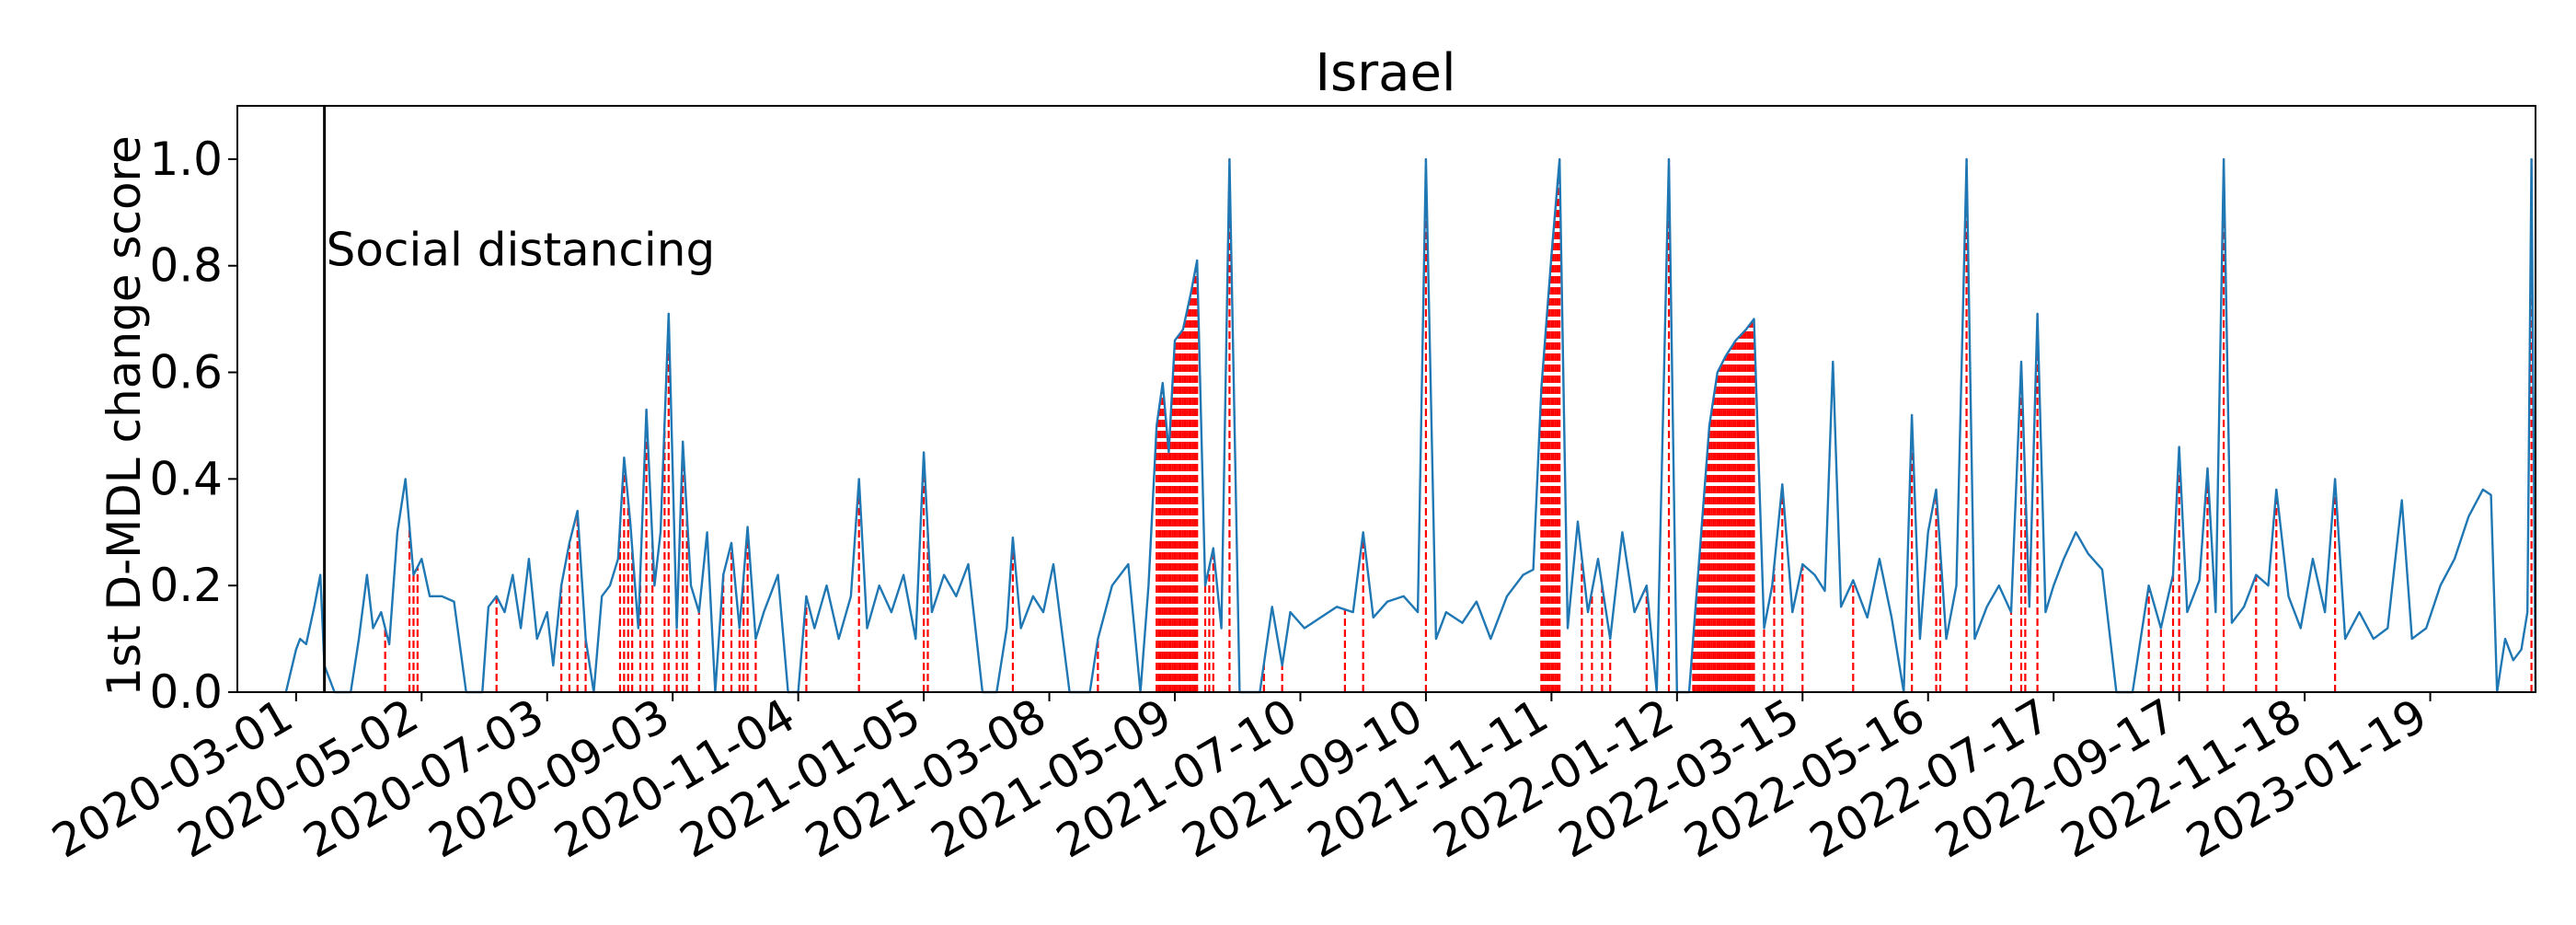 The width and height of the screenshot is (2576, 925). I want to click on event-marker: Social distancing, so click(519, 399).